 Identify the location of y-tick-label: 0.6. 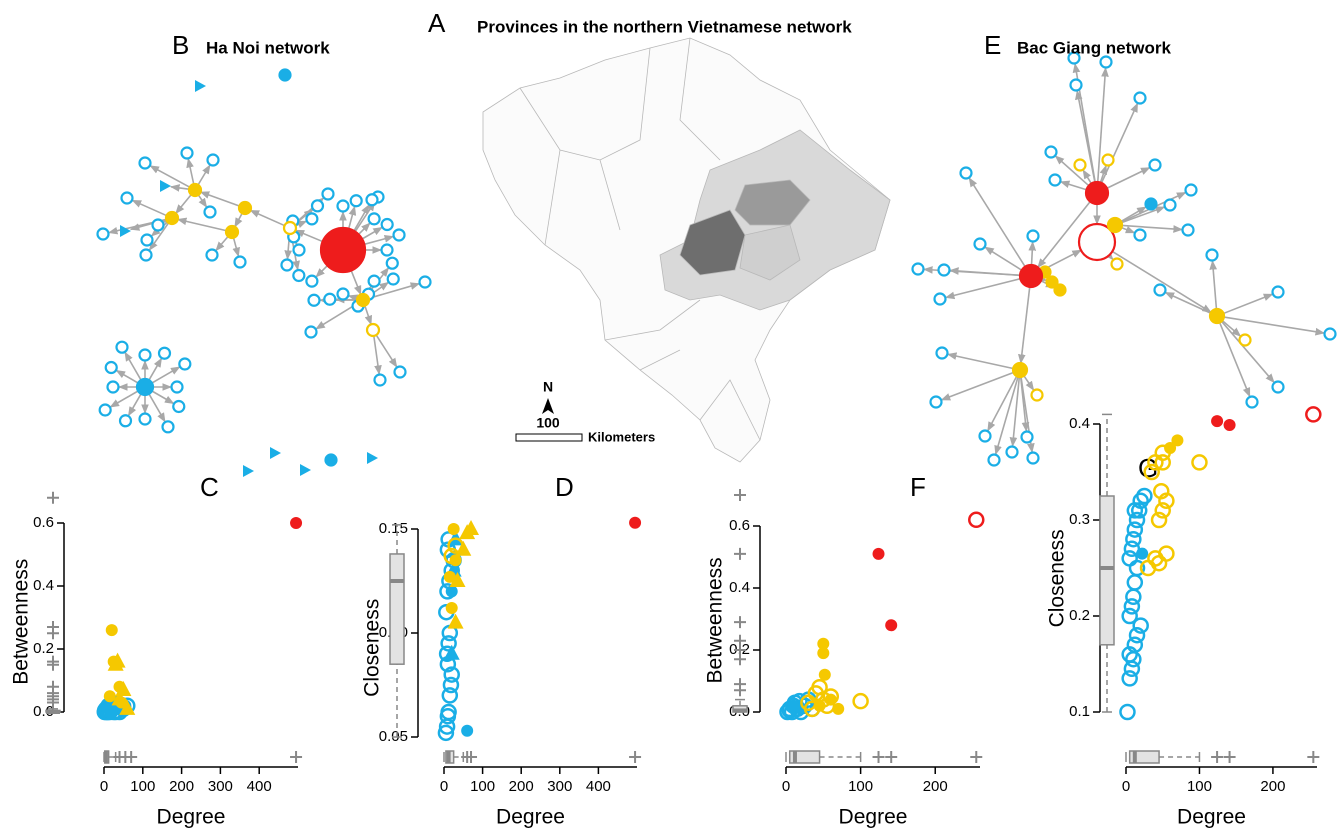
(43, 522).